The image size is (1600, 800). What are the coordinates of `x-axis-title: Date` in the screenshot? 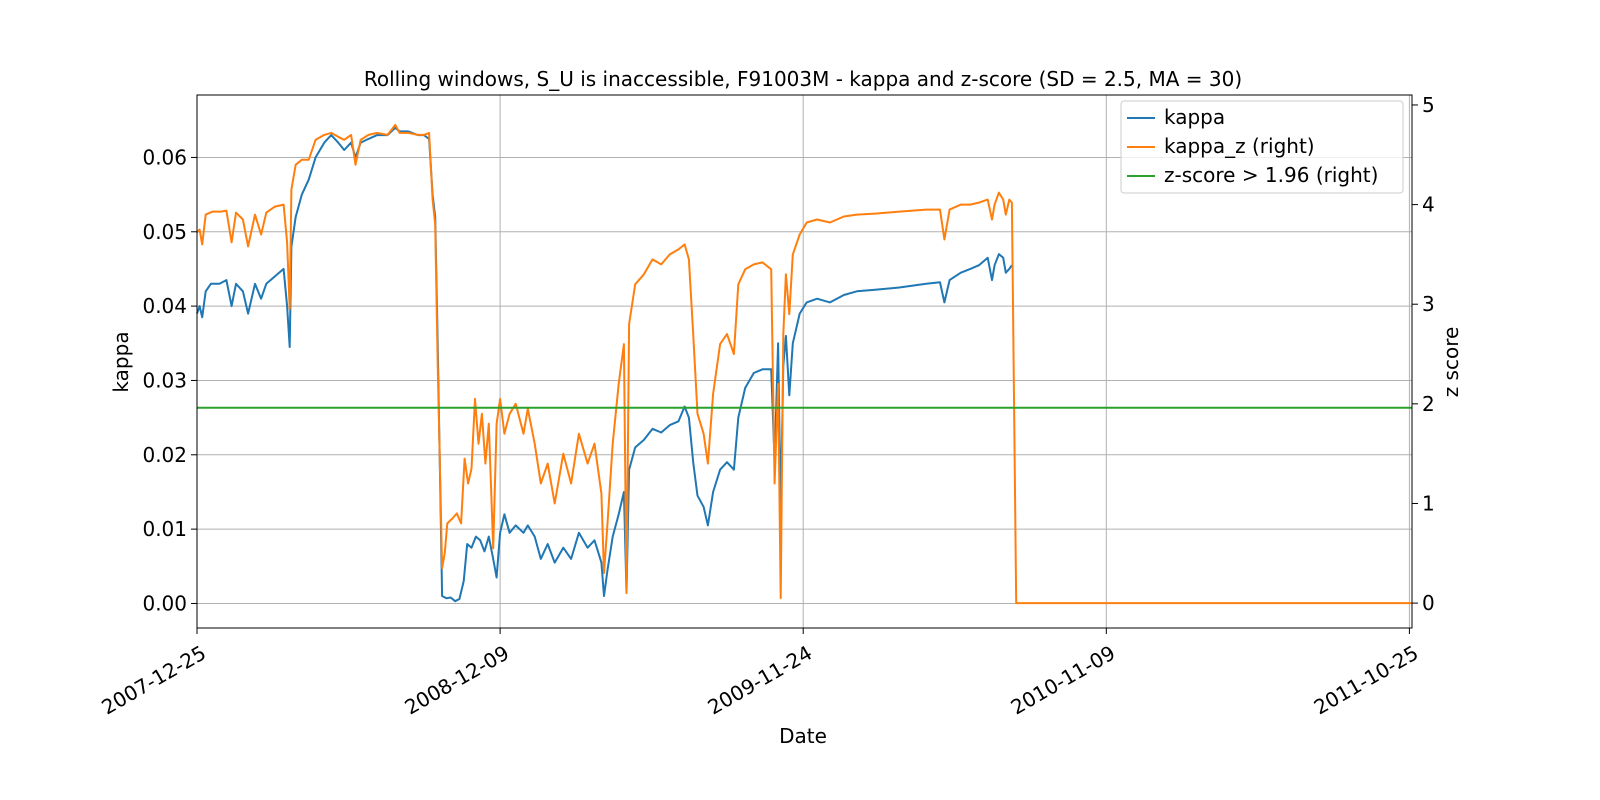 It's located at (803, 736).